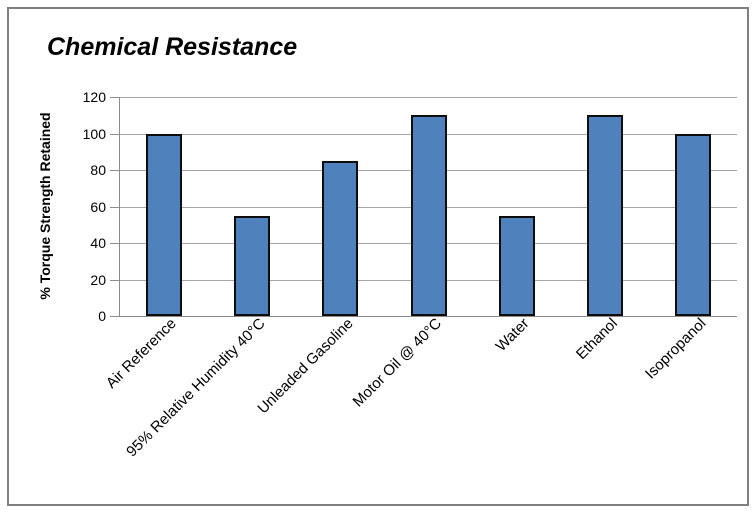 The height and width of the screenshot is (518, 755). What do you see at coordinates (98, 206) in the screenshot?
I see `y-tick-label-60: 60` at bounding box center [98, 206].